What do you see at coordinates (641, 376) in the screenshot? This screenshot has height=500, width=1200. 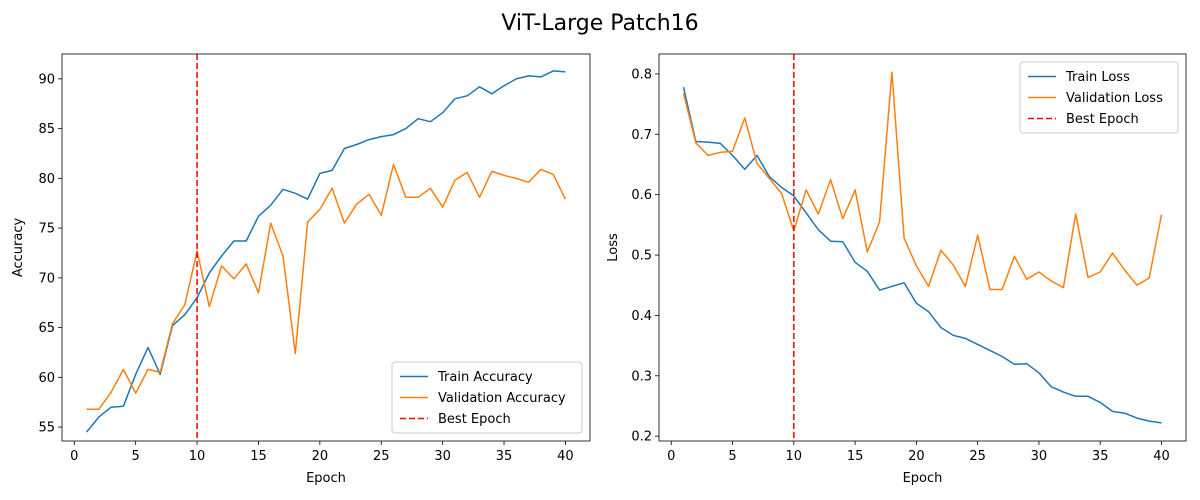 I see `y-tick-label: 0.3` at bounding box center [641, 376].